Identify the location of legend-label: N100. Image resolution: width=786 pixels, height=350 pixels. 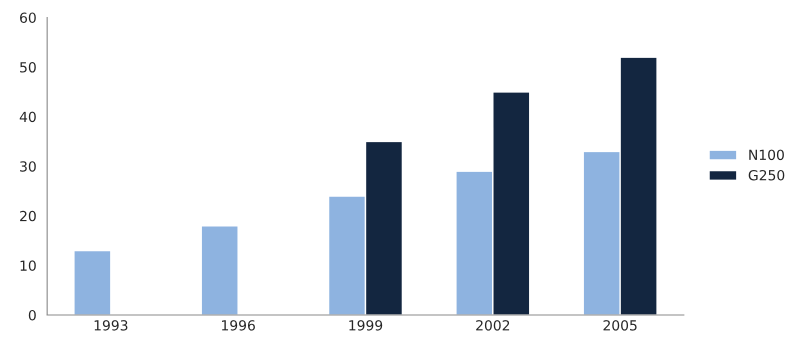
(766, 155).